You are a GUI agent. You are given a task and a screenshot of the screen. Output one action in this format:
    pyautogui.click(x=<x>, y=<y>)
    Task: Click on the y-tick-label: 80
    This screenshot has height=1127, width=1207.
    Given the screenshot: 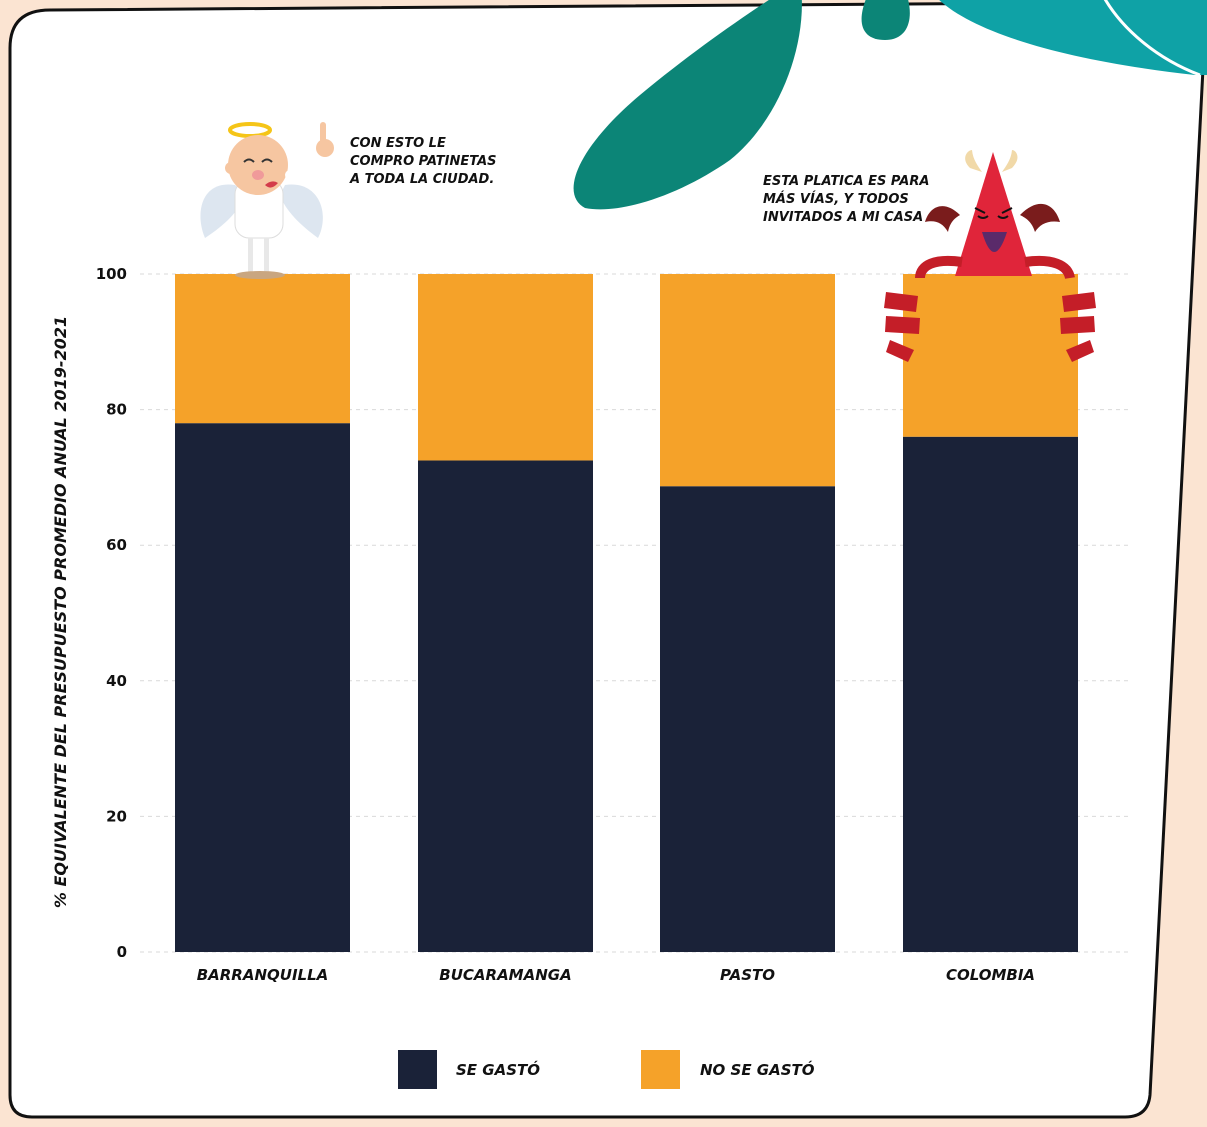 What is the action you would take?
    pyautogui.click(x=116, y=410)
    